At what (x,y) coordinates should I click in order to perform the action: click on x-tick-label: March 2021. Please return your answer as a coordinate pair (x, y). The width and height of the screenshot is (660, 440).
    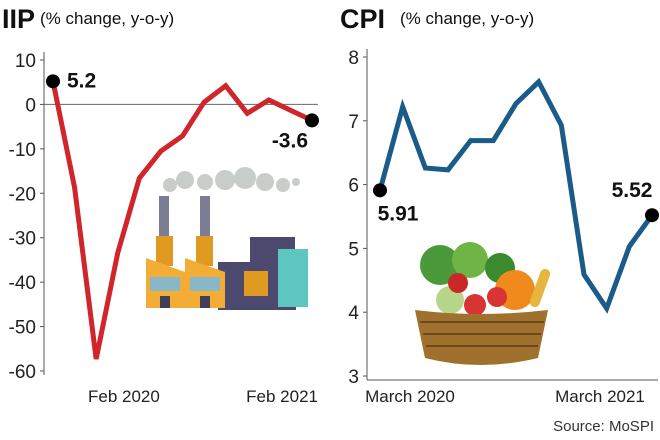
    Looking at the image, I should click on (600, 396).